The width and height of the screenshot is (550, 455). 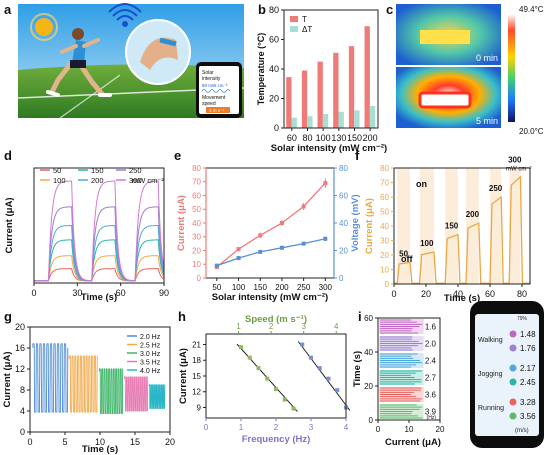 I want to click on step-annotation: 100, so click(x=427, y=243).